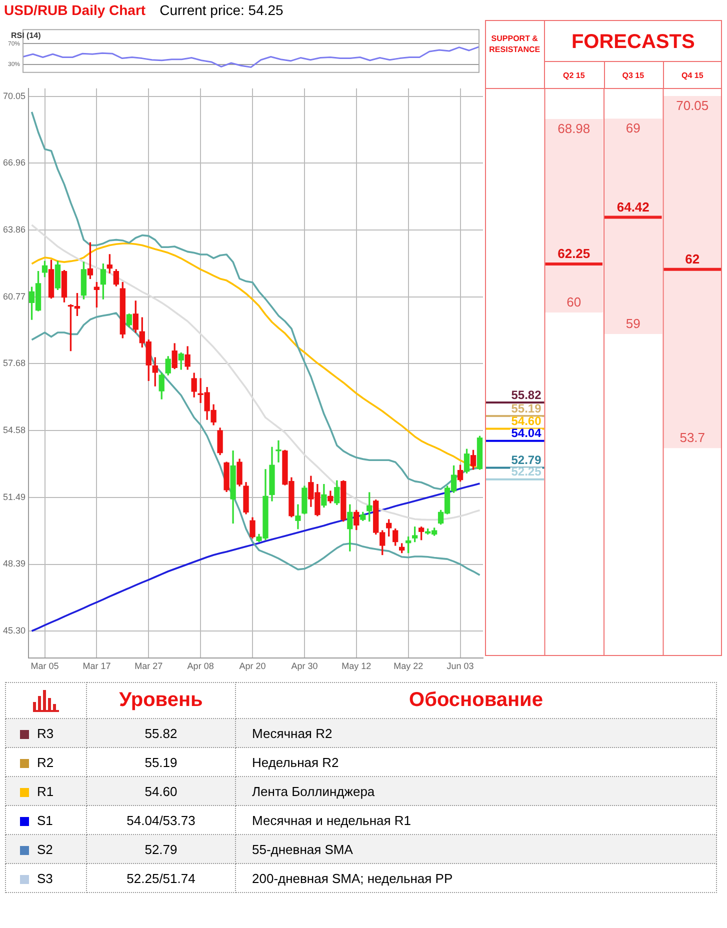  Describe the element at coordinates (46, 849) in the screenshot. I see `category-label: S2` at that location.